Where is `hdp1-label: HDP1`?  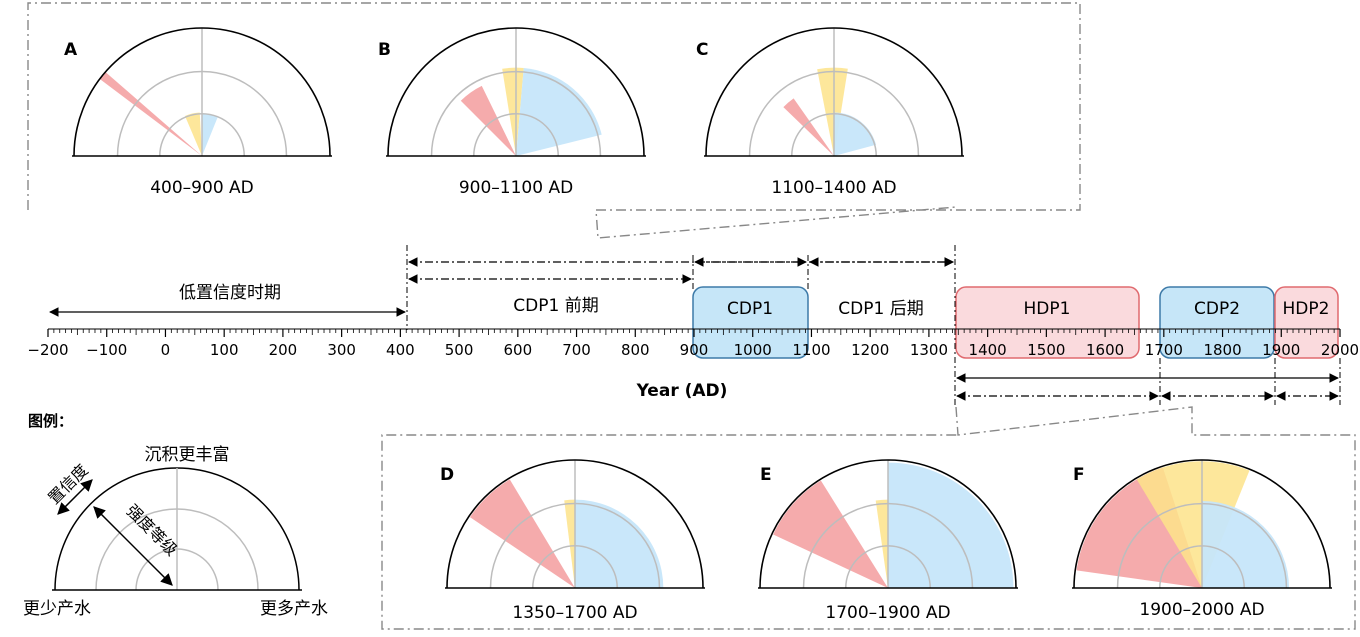 hdp1-label: HDP1 is located at coordinates (1047, 309).